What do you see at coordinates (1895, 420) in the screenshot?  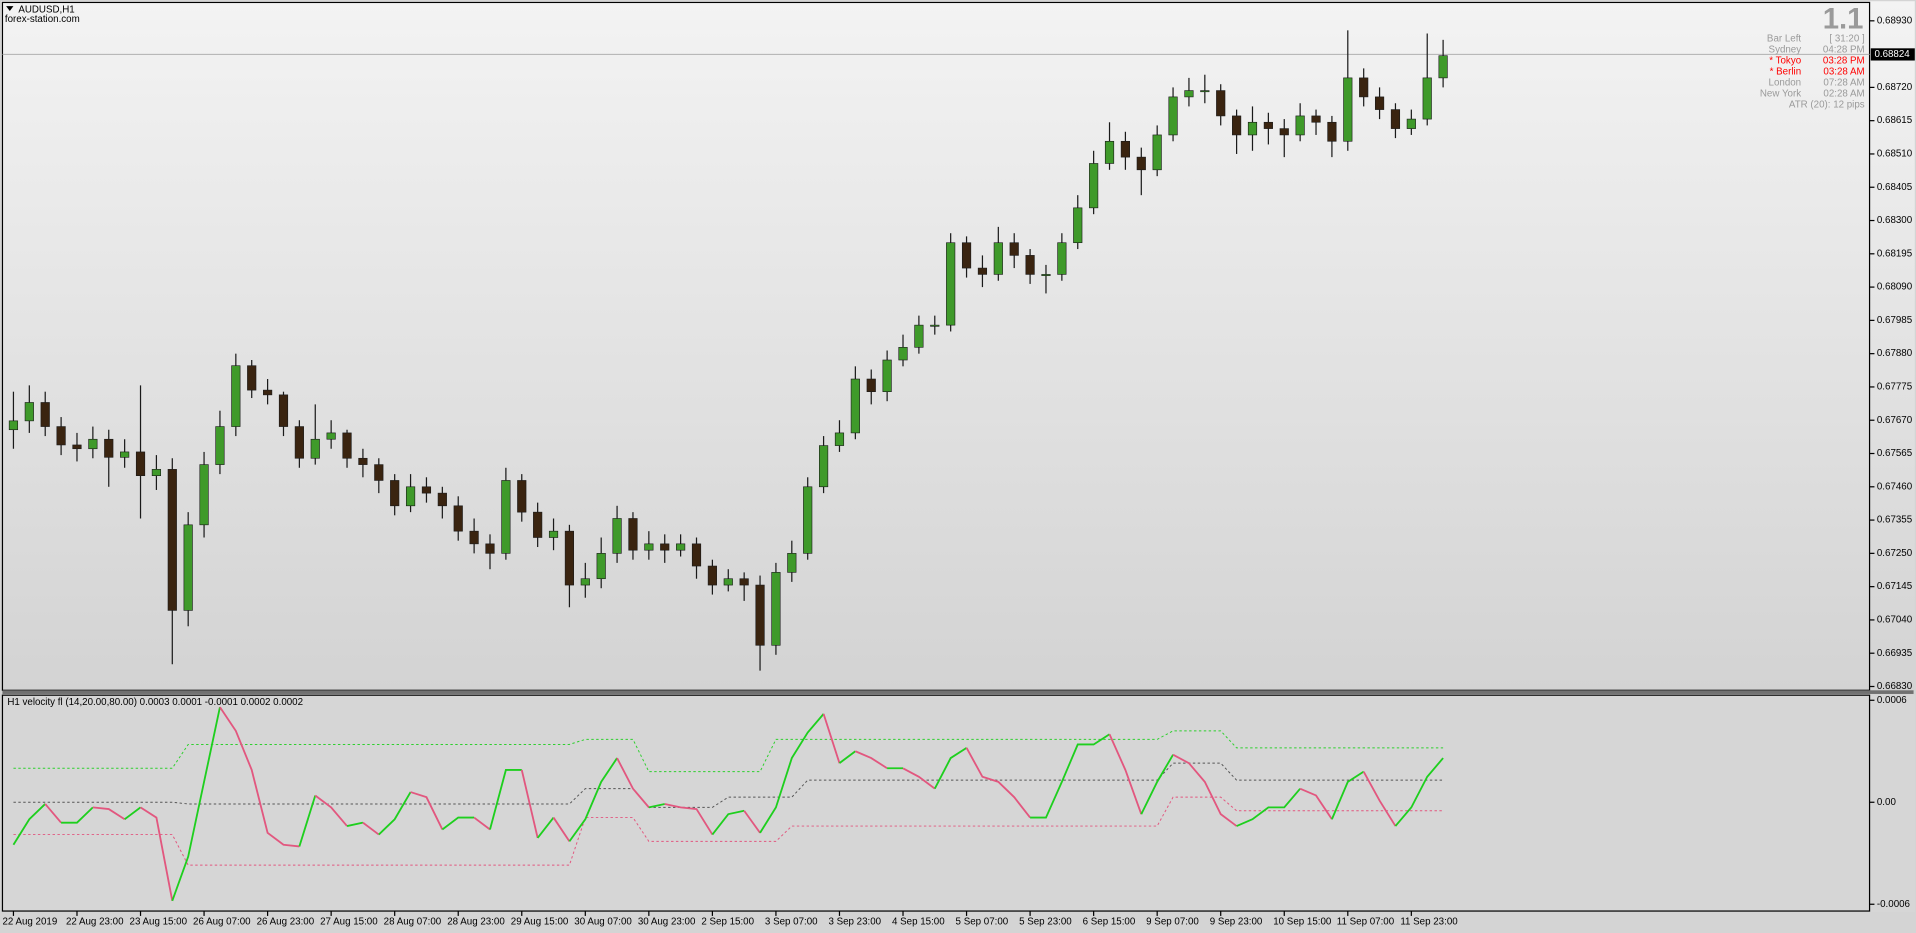 I see `y-tick-label: 0.67670` at bounding box center [1895, 420].